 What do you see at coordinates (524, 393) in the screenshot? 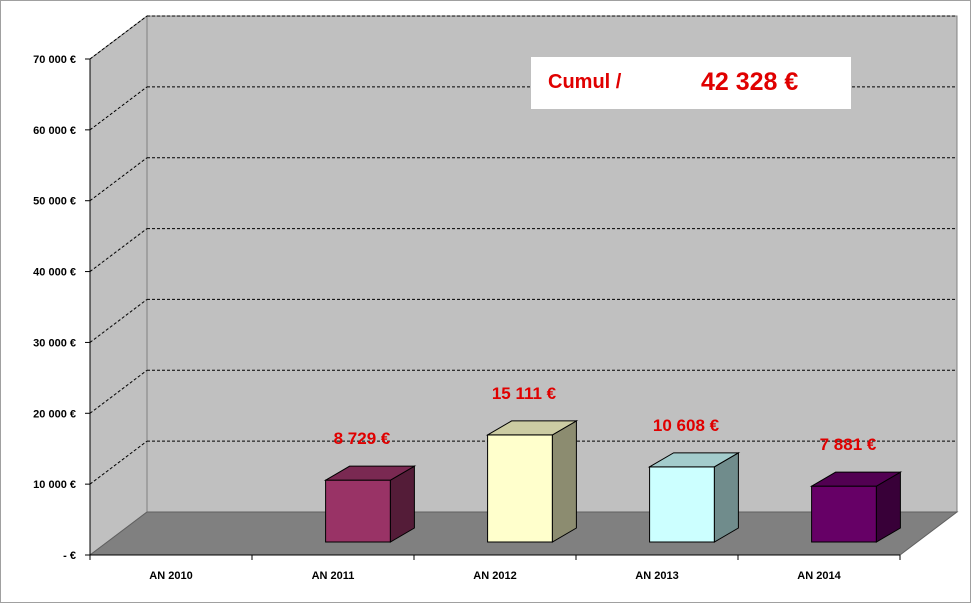
I see `data-label: 15 111 €` at bounding box center [524, 393].